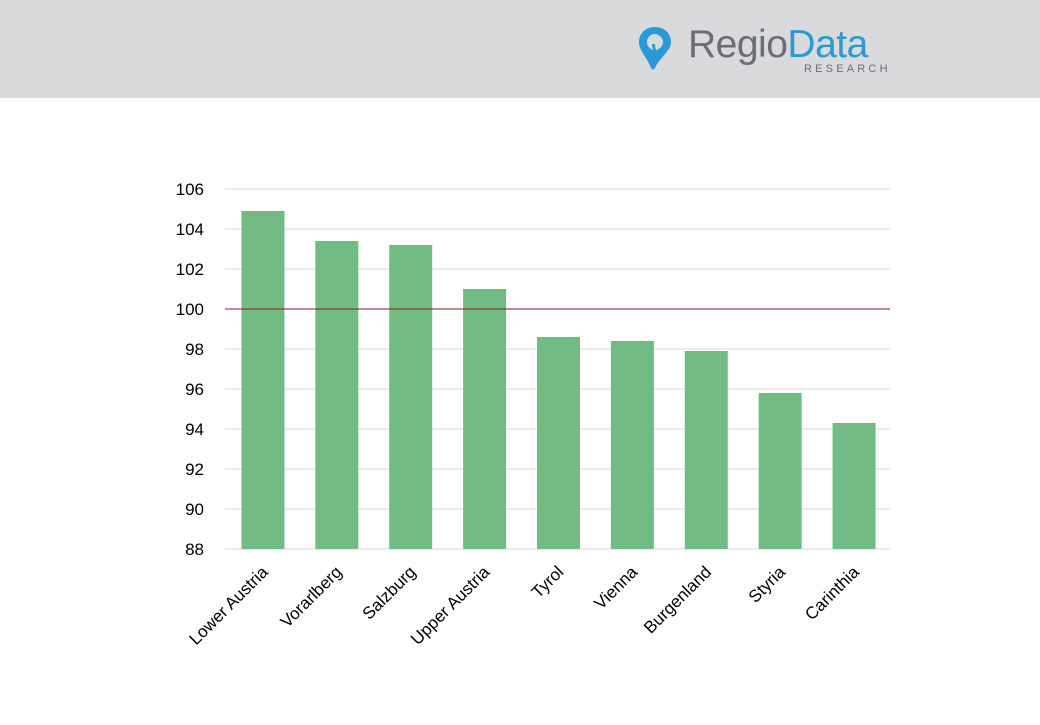  Describe the element at coordinates (194, 389) in the screenshot. I see `y-tick-label: 96` at that location.